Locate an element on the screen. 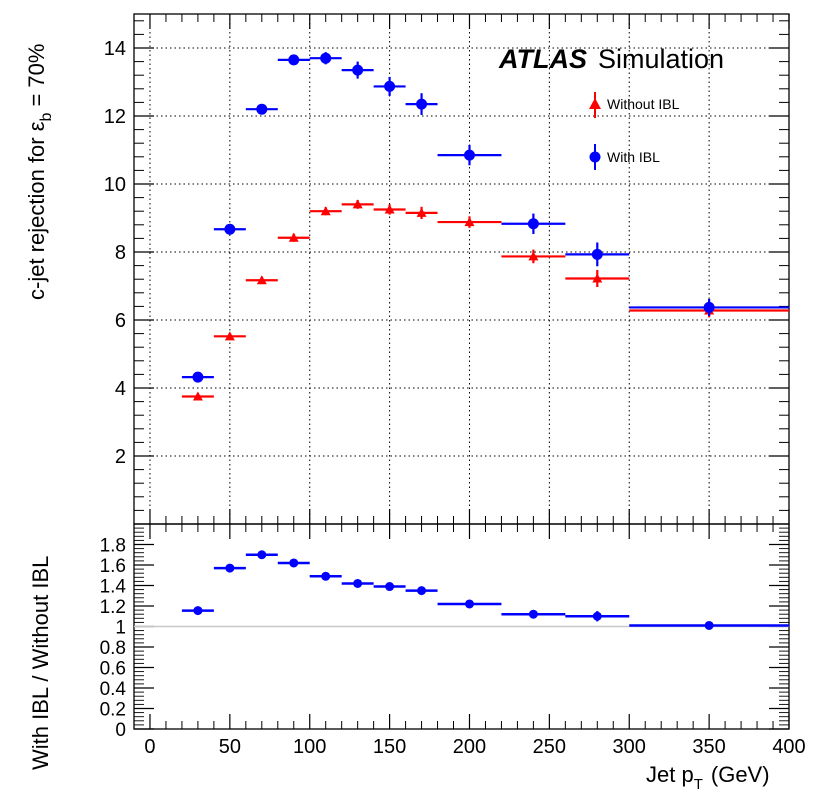 The height and width of the screenshot is (806, 830). ratio-y-axis-title: With IBL / Without IBL is located at coordinates (40, 663).